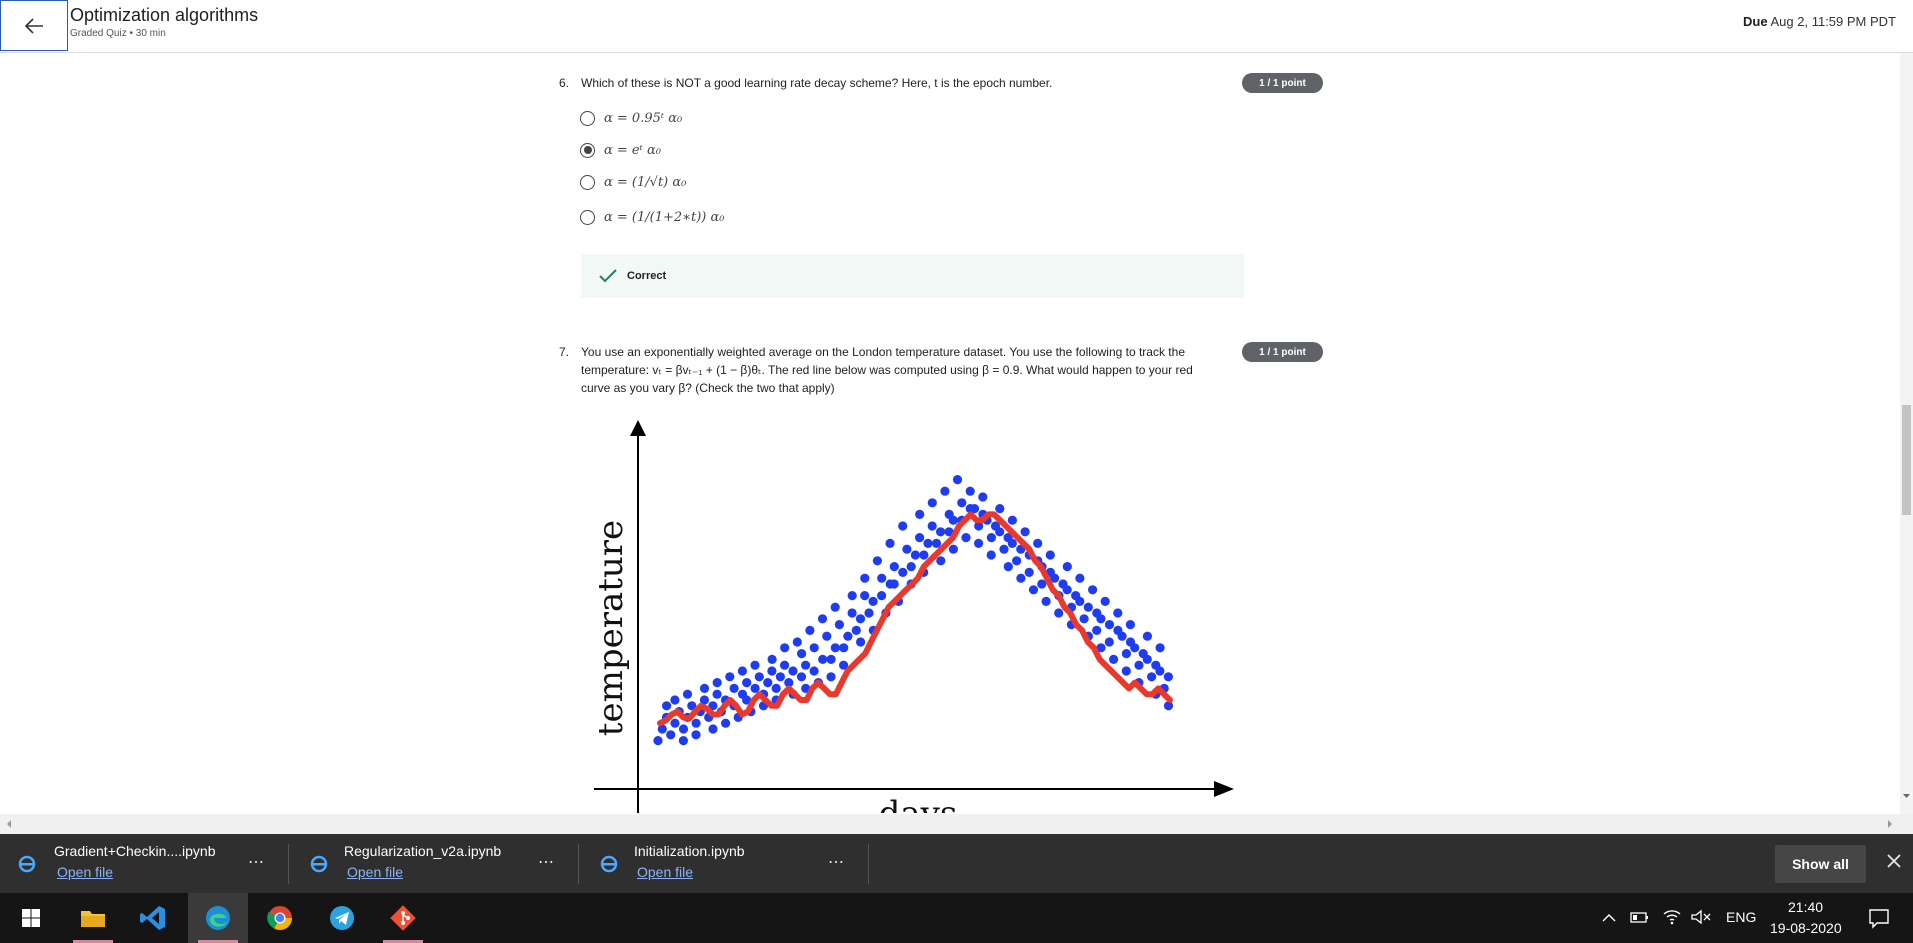 This screenshot has height=943, width=1913. I want to click on answer-option-1: α = 0.95ᵗ α₀, so click(631, 118).